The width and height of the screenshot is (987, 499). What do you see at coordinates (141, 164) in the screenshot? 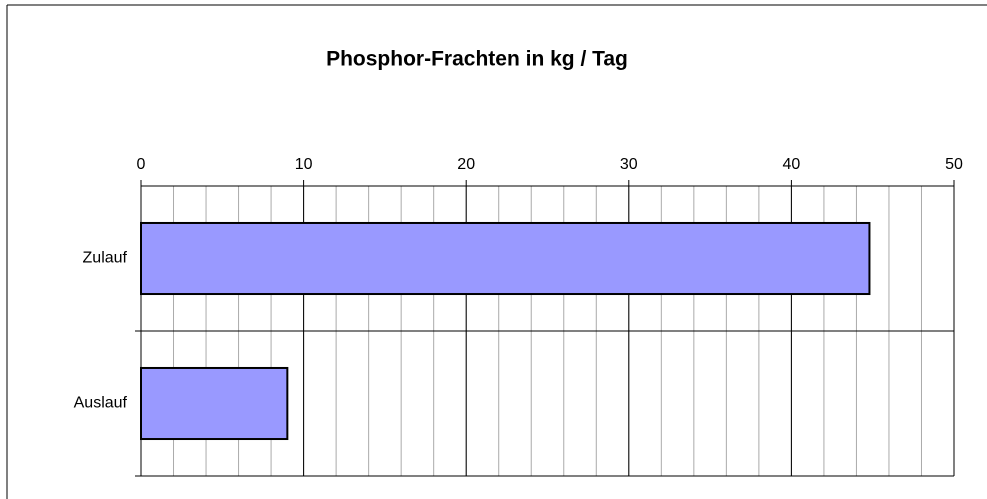
I see `x-tick-label: 0` at bounding box center [141, 164].